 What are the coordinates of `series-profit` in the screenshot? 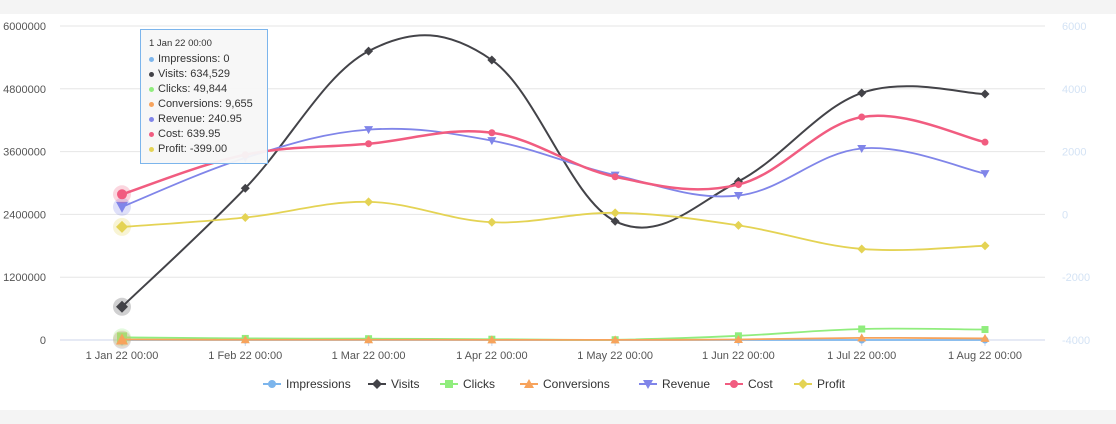 It's located at (551, 225).